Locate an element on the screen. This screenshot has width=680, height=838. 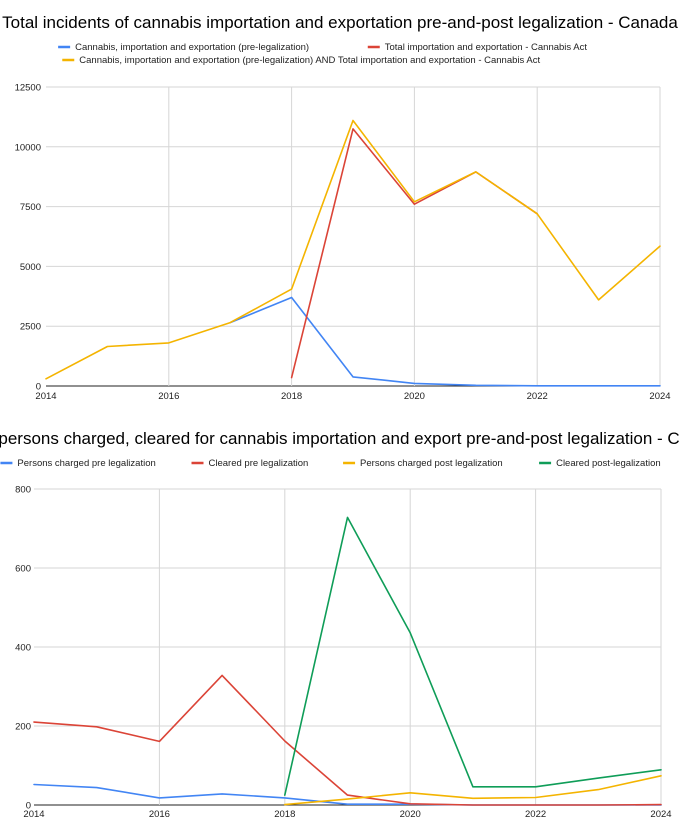
legend-item: Persons charged pre legalization is located at coordinates (78, 463).